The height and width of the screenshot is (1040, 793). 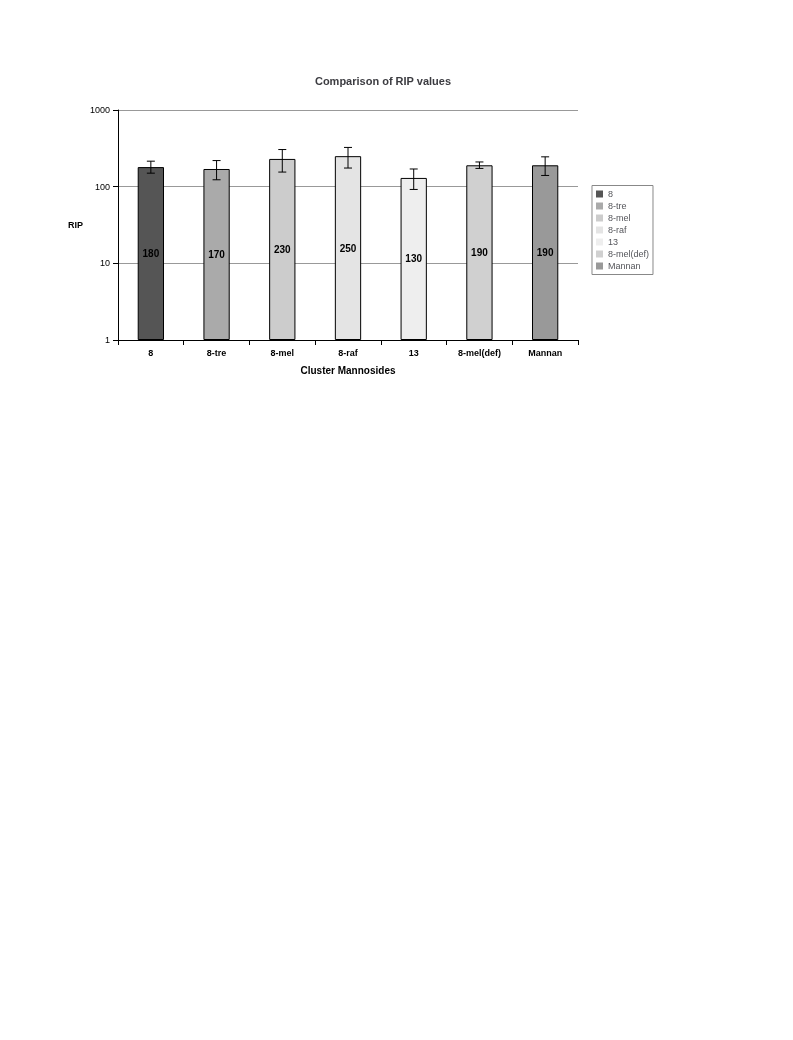 What do you see at coordinates (348, 352) in the screenshot?
I see `x-tick-label: 8-raf` at bounding box center [348, 352].